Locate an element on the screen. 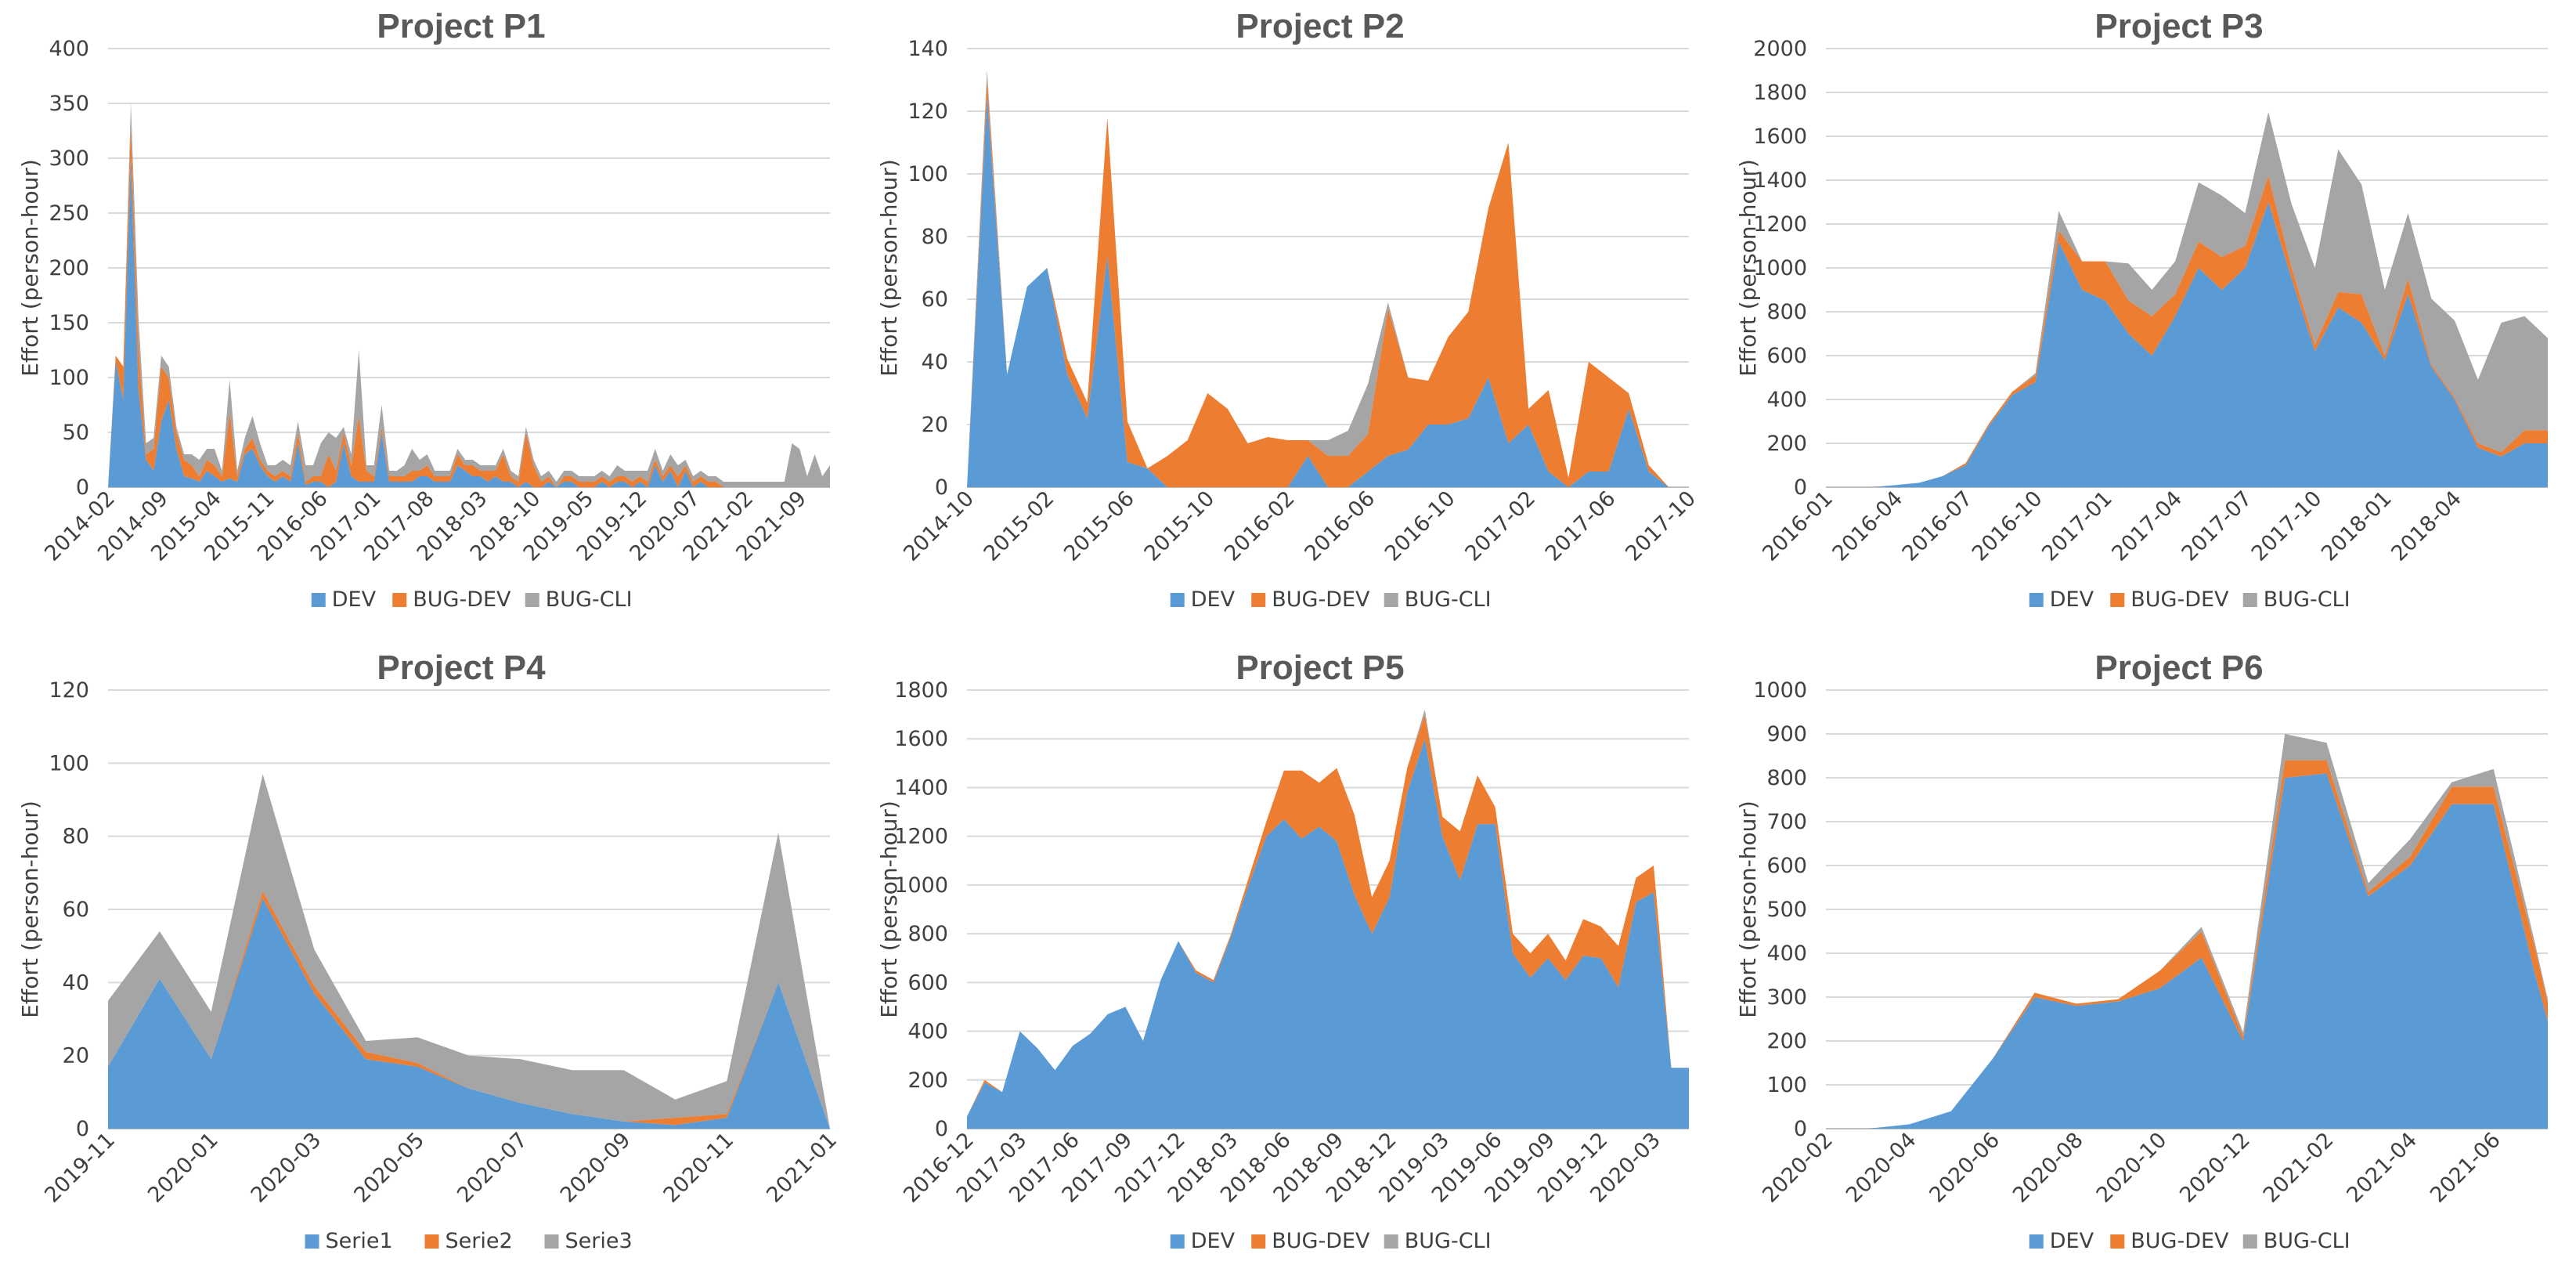 The width and height of the screenshot is (2576, 1283). x-tick-label: 2020-06 is located at coordinates (1964, 1168).